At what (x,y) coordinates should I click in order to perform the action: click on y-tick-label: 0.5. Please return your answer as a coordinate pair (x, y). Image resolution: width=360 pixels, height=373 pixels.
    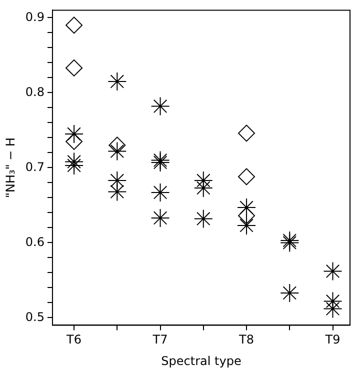
    Looking at the image, I should click on (34, 317).